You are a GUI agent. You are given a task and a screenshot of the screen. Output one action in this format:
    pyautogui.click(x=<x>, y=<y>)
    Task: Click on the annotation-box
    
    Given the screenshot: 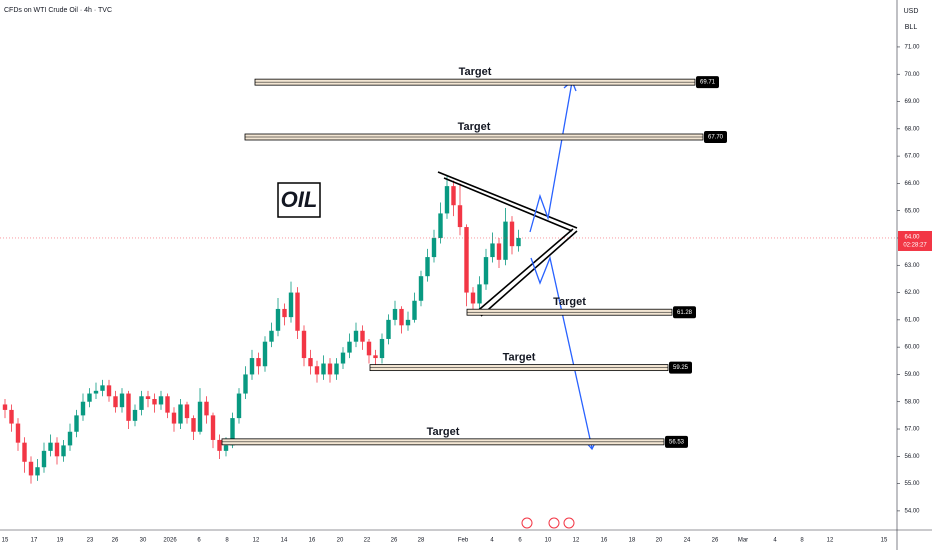 What is the action you would take?
    pyautogui.click(x=299, y=200)
    